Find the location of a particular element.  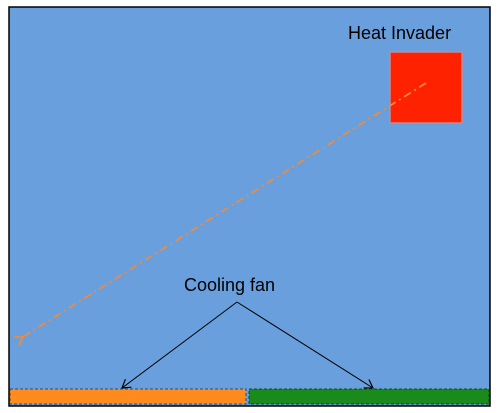

cooling-fan-right-bar is located at coordinates (369, 396).